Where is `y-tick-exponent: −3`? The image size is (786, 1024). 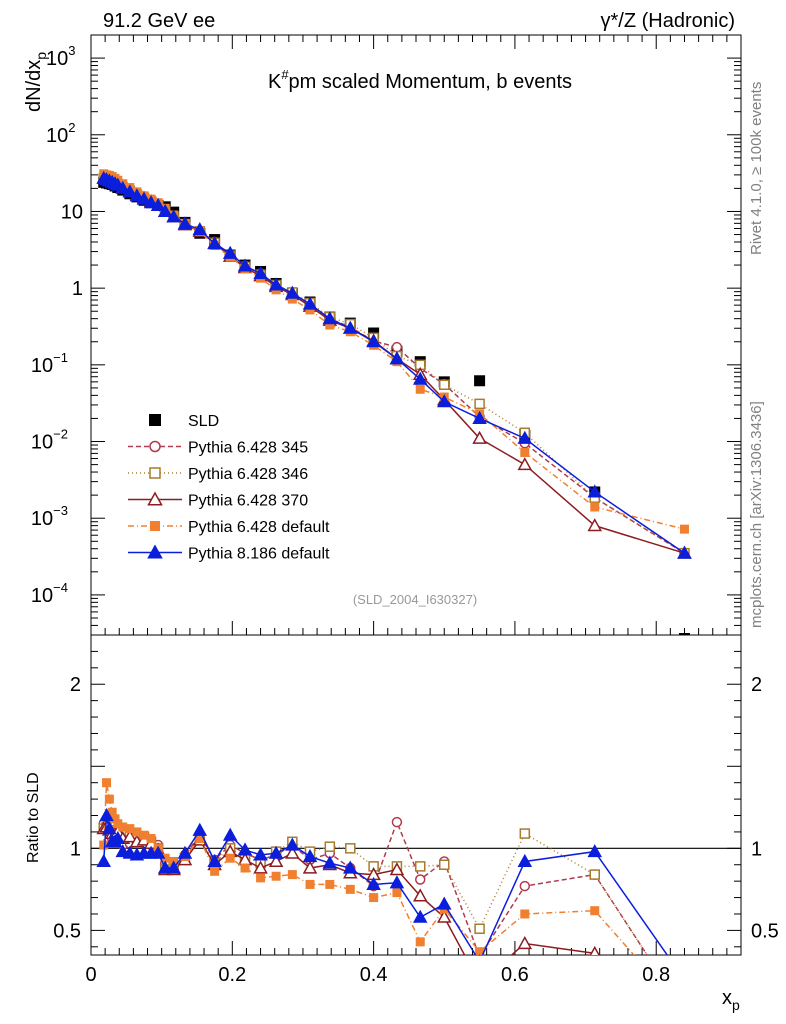
y-tick-exponent: −3 is located at coordinates (60, 510).